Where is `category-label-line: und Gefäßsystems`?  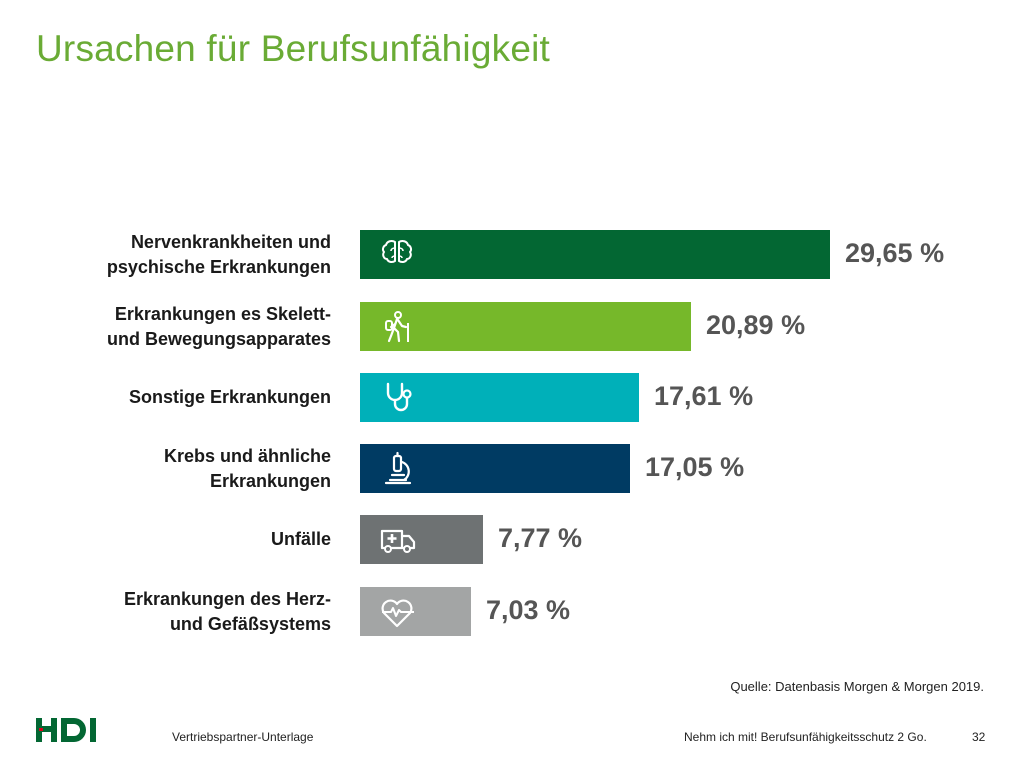 category-label-line: und Gefäßsystems is located at coordinates (250, 623).